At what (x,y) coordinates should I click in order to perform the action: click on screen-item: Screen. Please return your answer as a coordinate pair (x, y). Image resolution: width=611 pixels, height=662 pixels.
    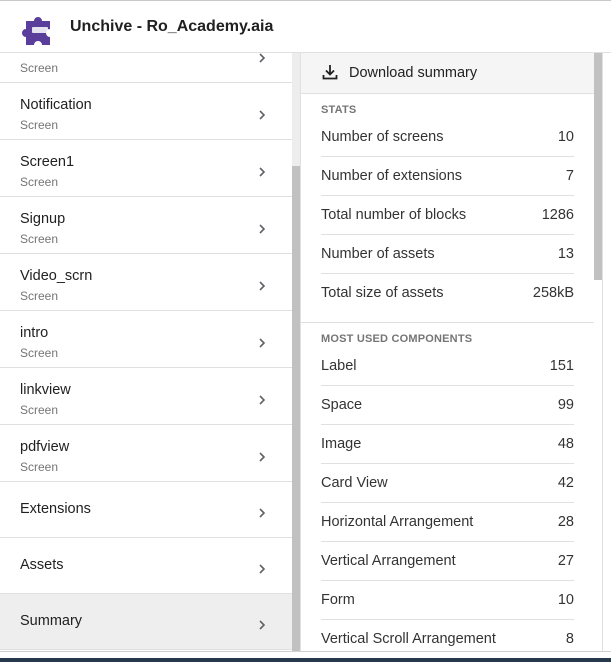
    Looking at the image, I should click on (146, 68).